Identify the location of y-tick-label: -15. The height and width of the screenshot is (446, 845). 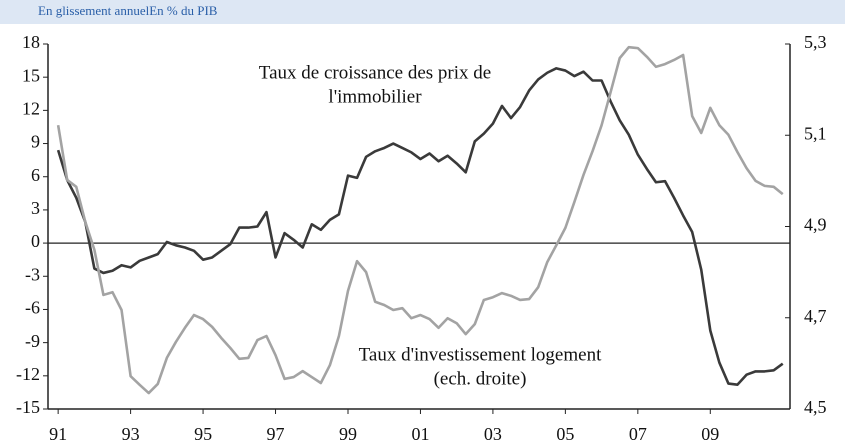
(28, 407).